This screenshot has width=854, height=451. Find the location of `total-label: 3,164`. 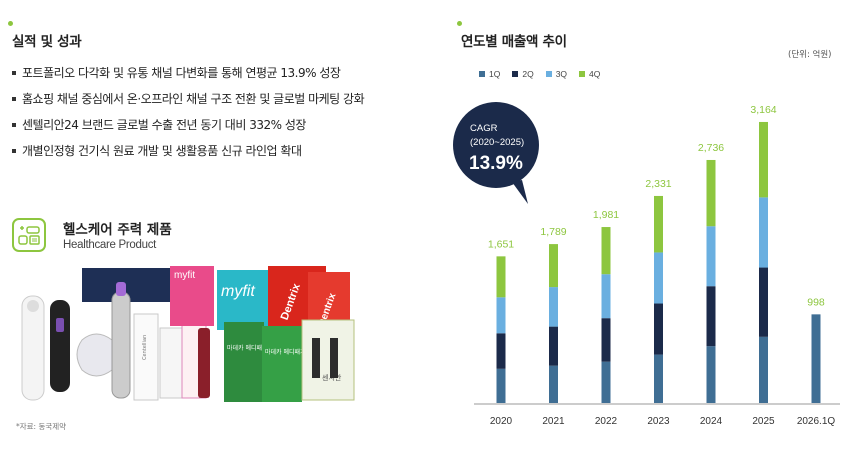

total-label: 3,164 is located at coordinates (763, 110).